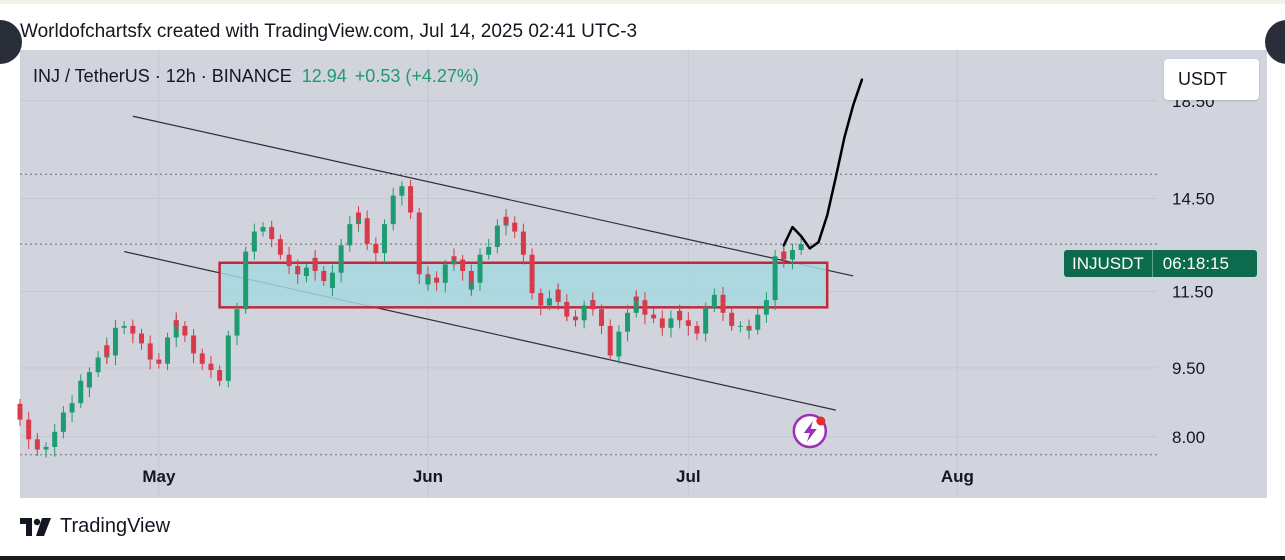 This screenshot has width=1285, height=560. What do you see at coordinates (95, 526) in the screenshot?
I see `tradingview-footer: TradingView` at bounding box center [95, 526].